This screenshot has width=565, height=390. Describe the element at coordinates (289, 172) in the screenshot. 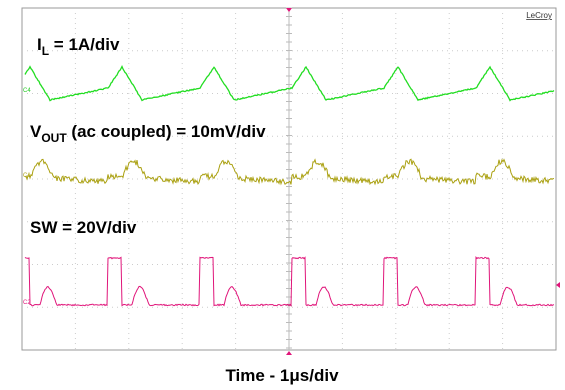

I see `output-voltage-trace` at that location.